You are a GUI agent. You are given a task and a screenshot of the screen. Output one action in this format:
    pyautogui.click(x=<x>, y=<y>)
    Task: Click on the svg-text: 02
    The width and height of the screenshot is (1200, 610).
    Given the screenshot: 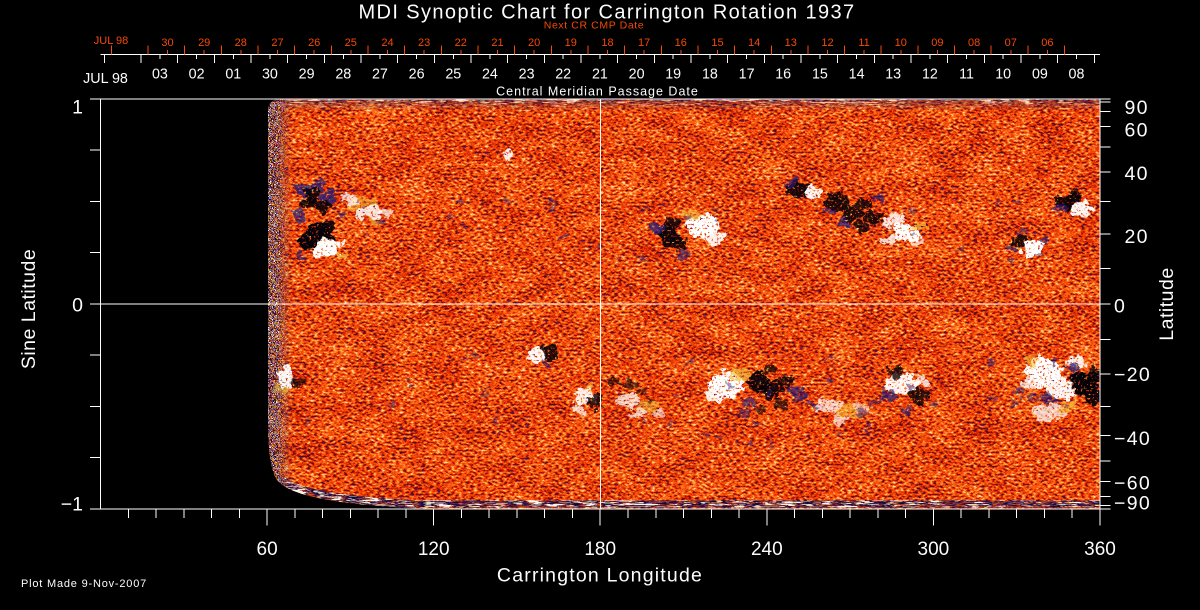 What is the action you would take?
    pyautogui.click(x=197, y=75)
    